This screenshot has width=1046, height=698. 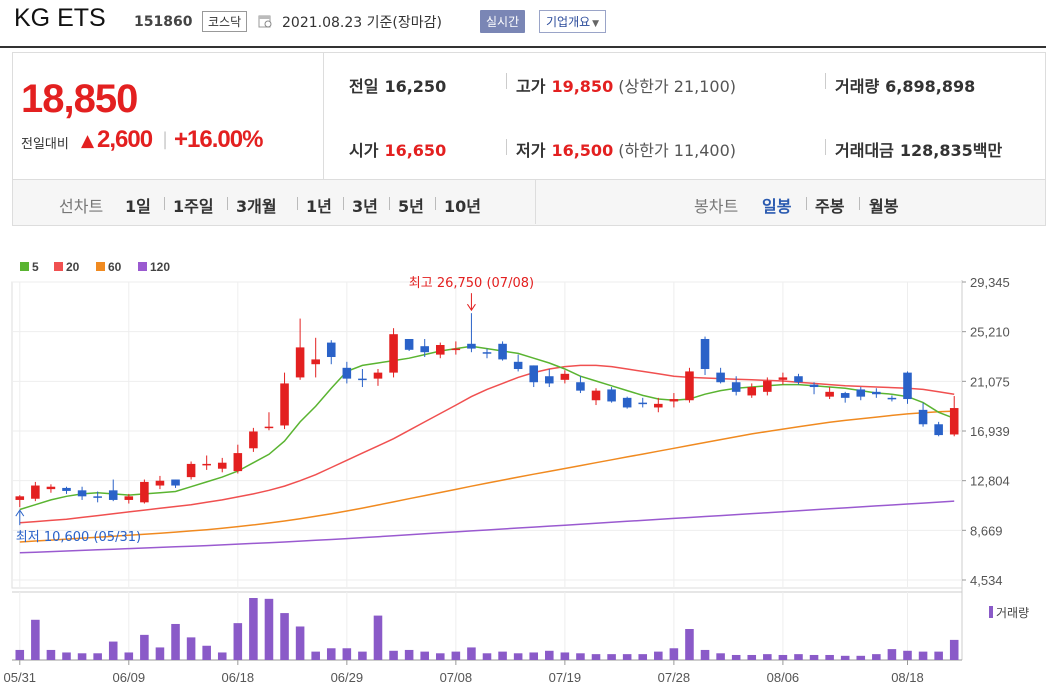 I want to click on candle-daily: 일봉, so click(x=777, y=206).